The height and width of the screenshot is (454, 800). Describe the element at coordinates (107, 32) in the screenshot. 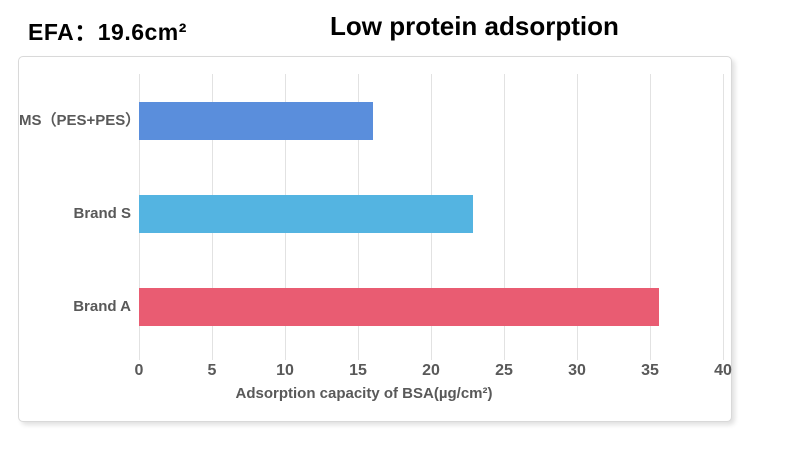

I see `efa-label: EFA：19.6cm²` at that location.